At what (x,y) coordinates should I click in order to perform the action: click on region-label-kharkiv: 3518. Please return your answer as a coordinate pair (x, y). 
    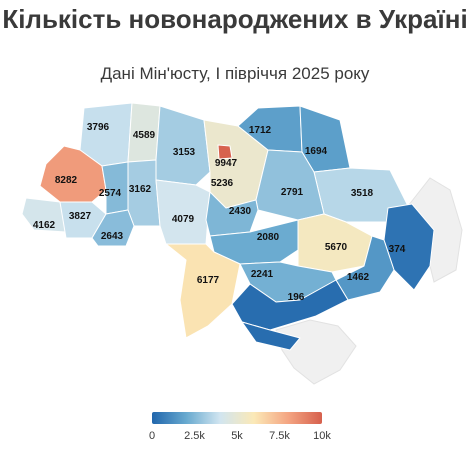
    Looking at the image, I should click on (362, 193).